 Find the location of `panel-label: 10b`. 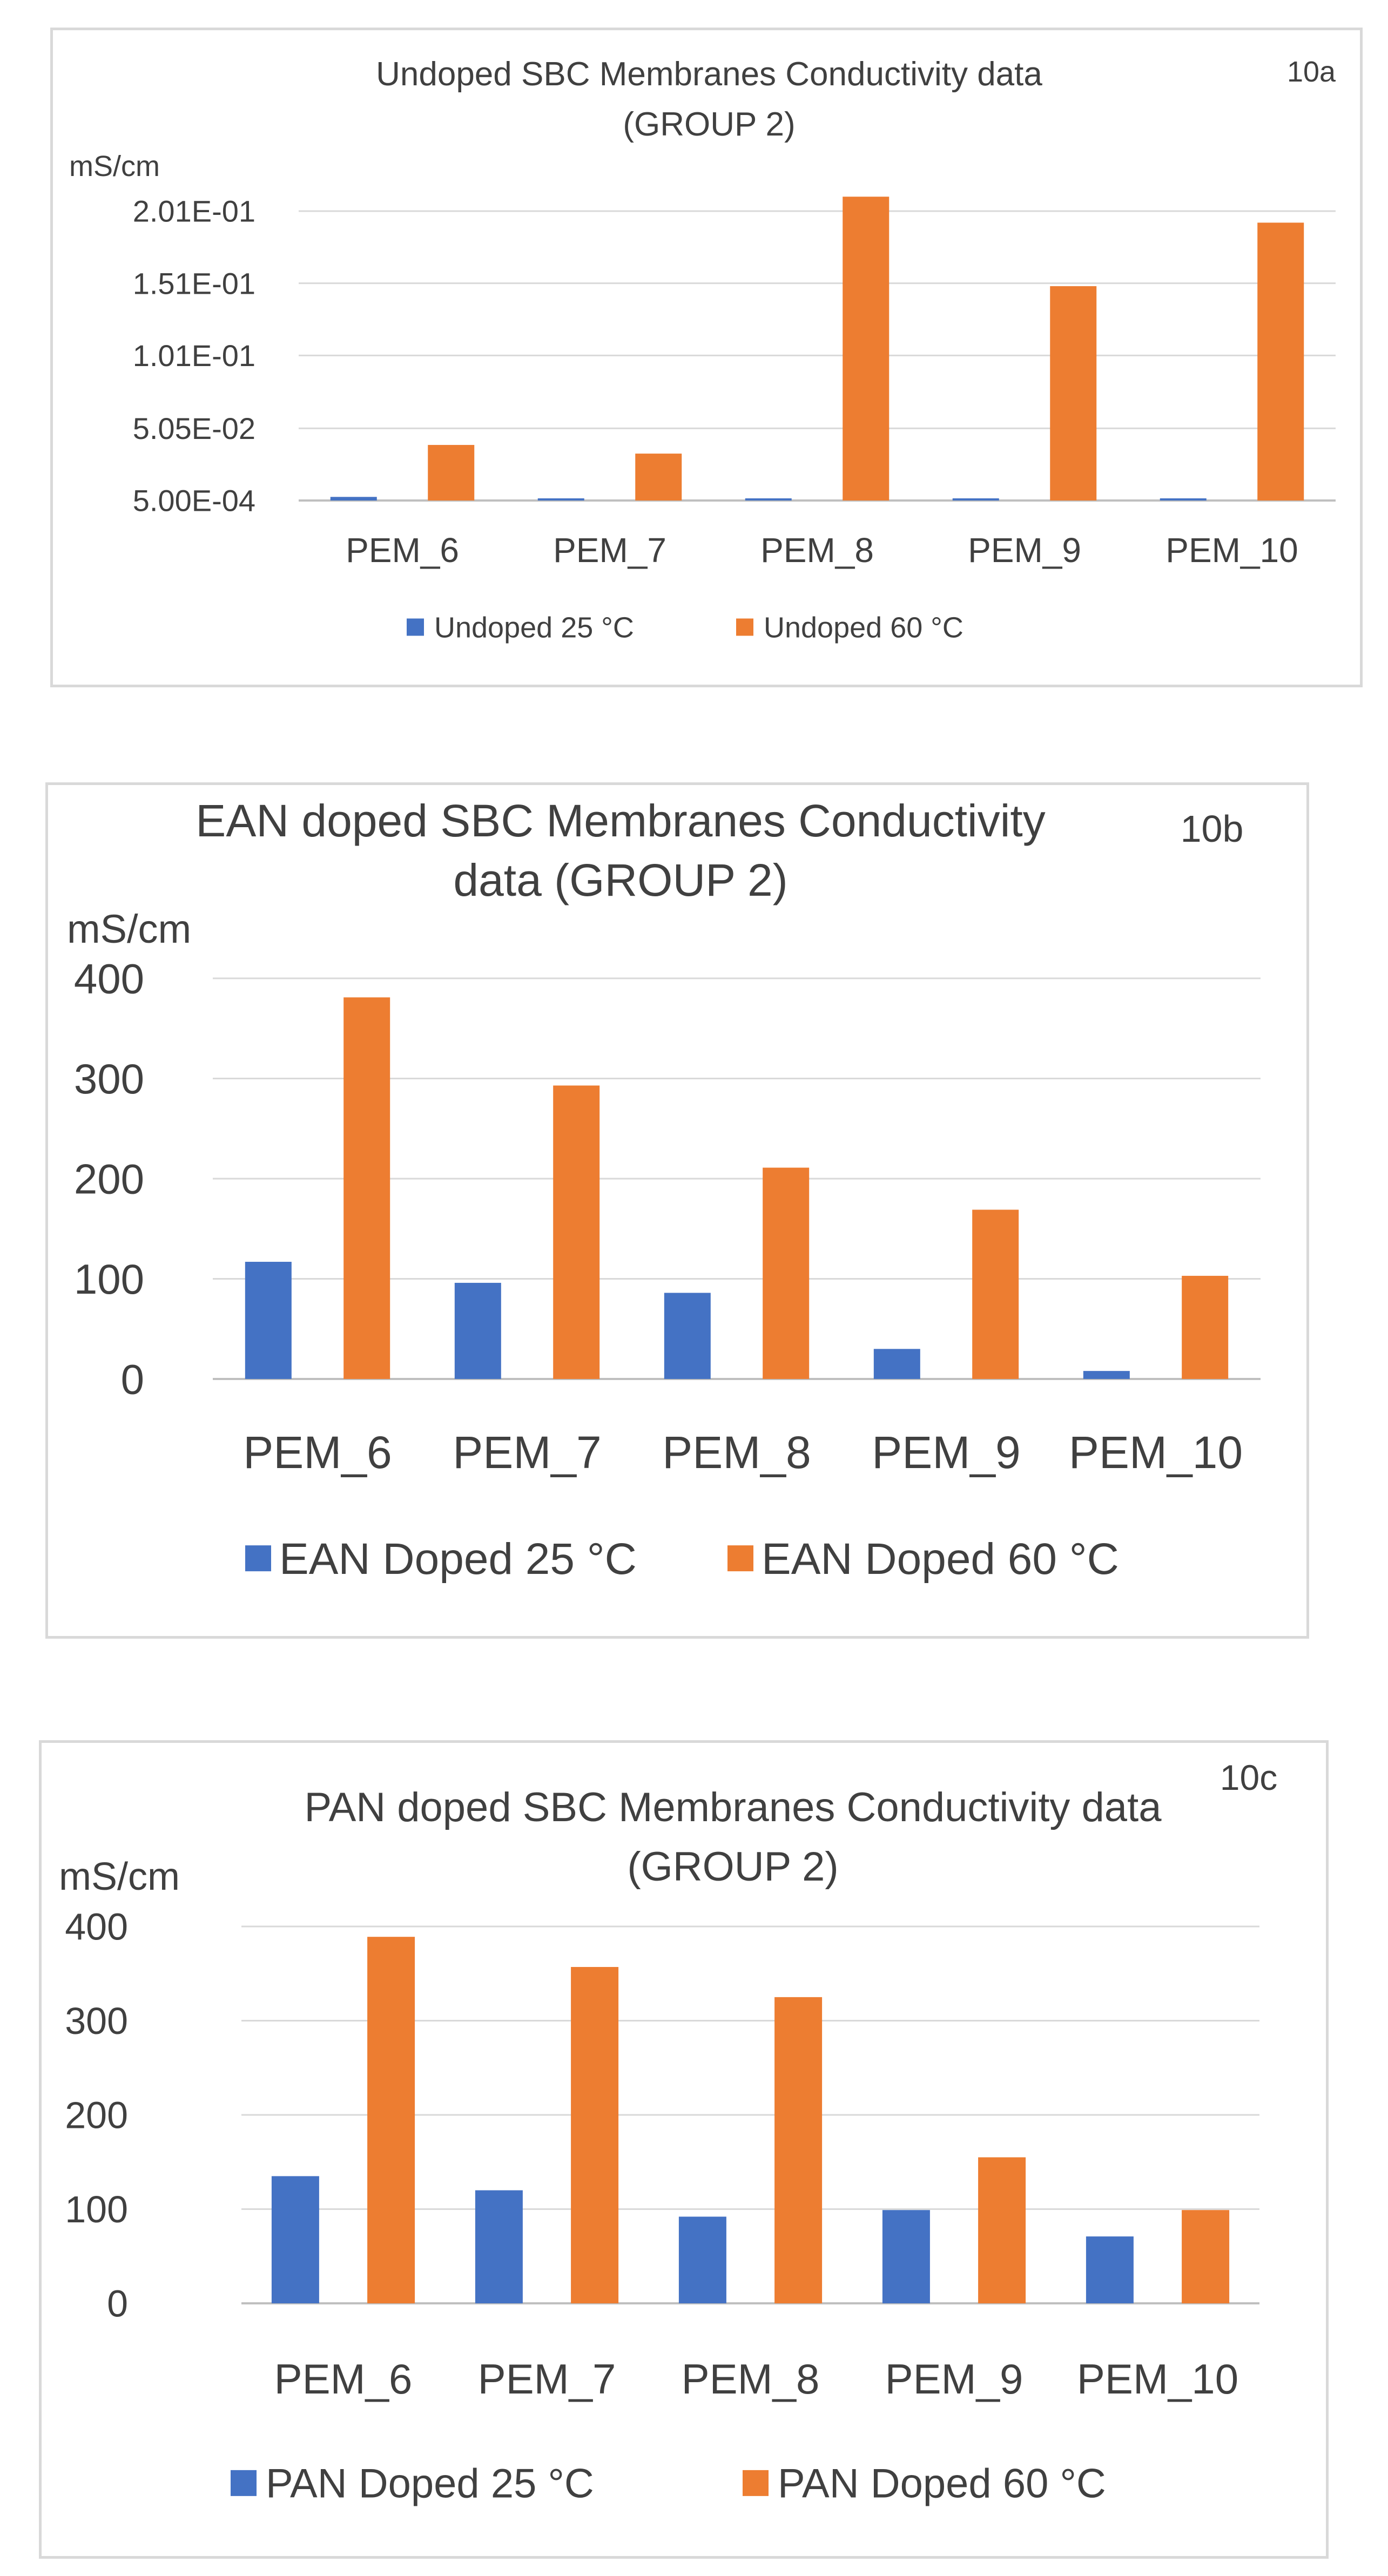

panel-label: 10b is located at coordinates (1212, 829).